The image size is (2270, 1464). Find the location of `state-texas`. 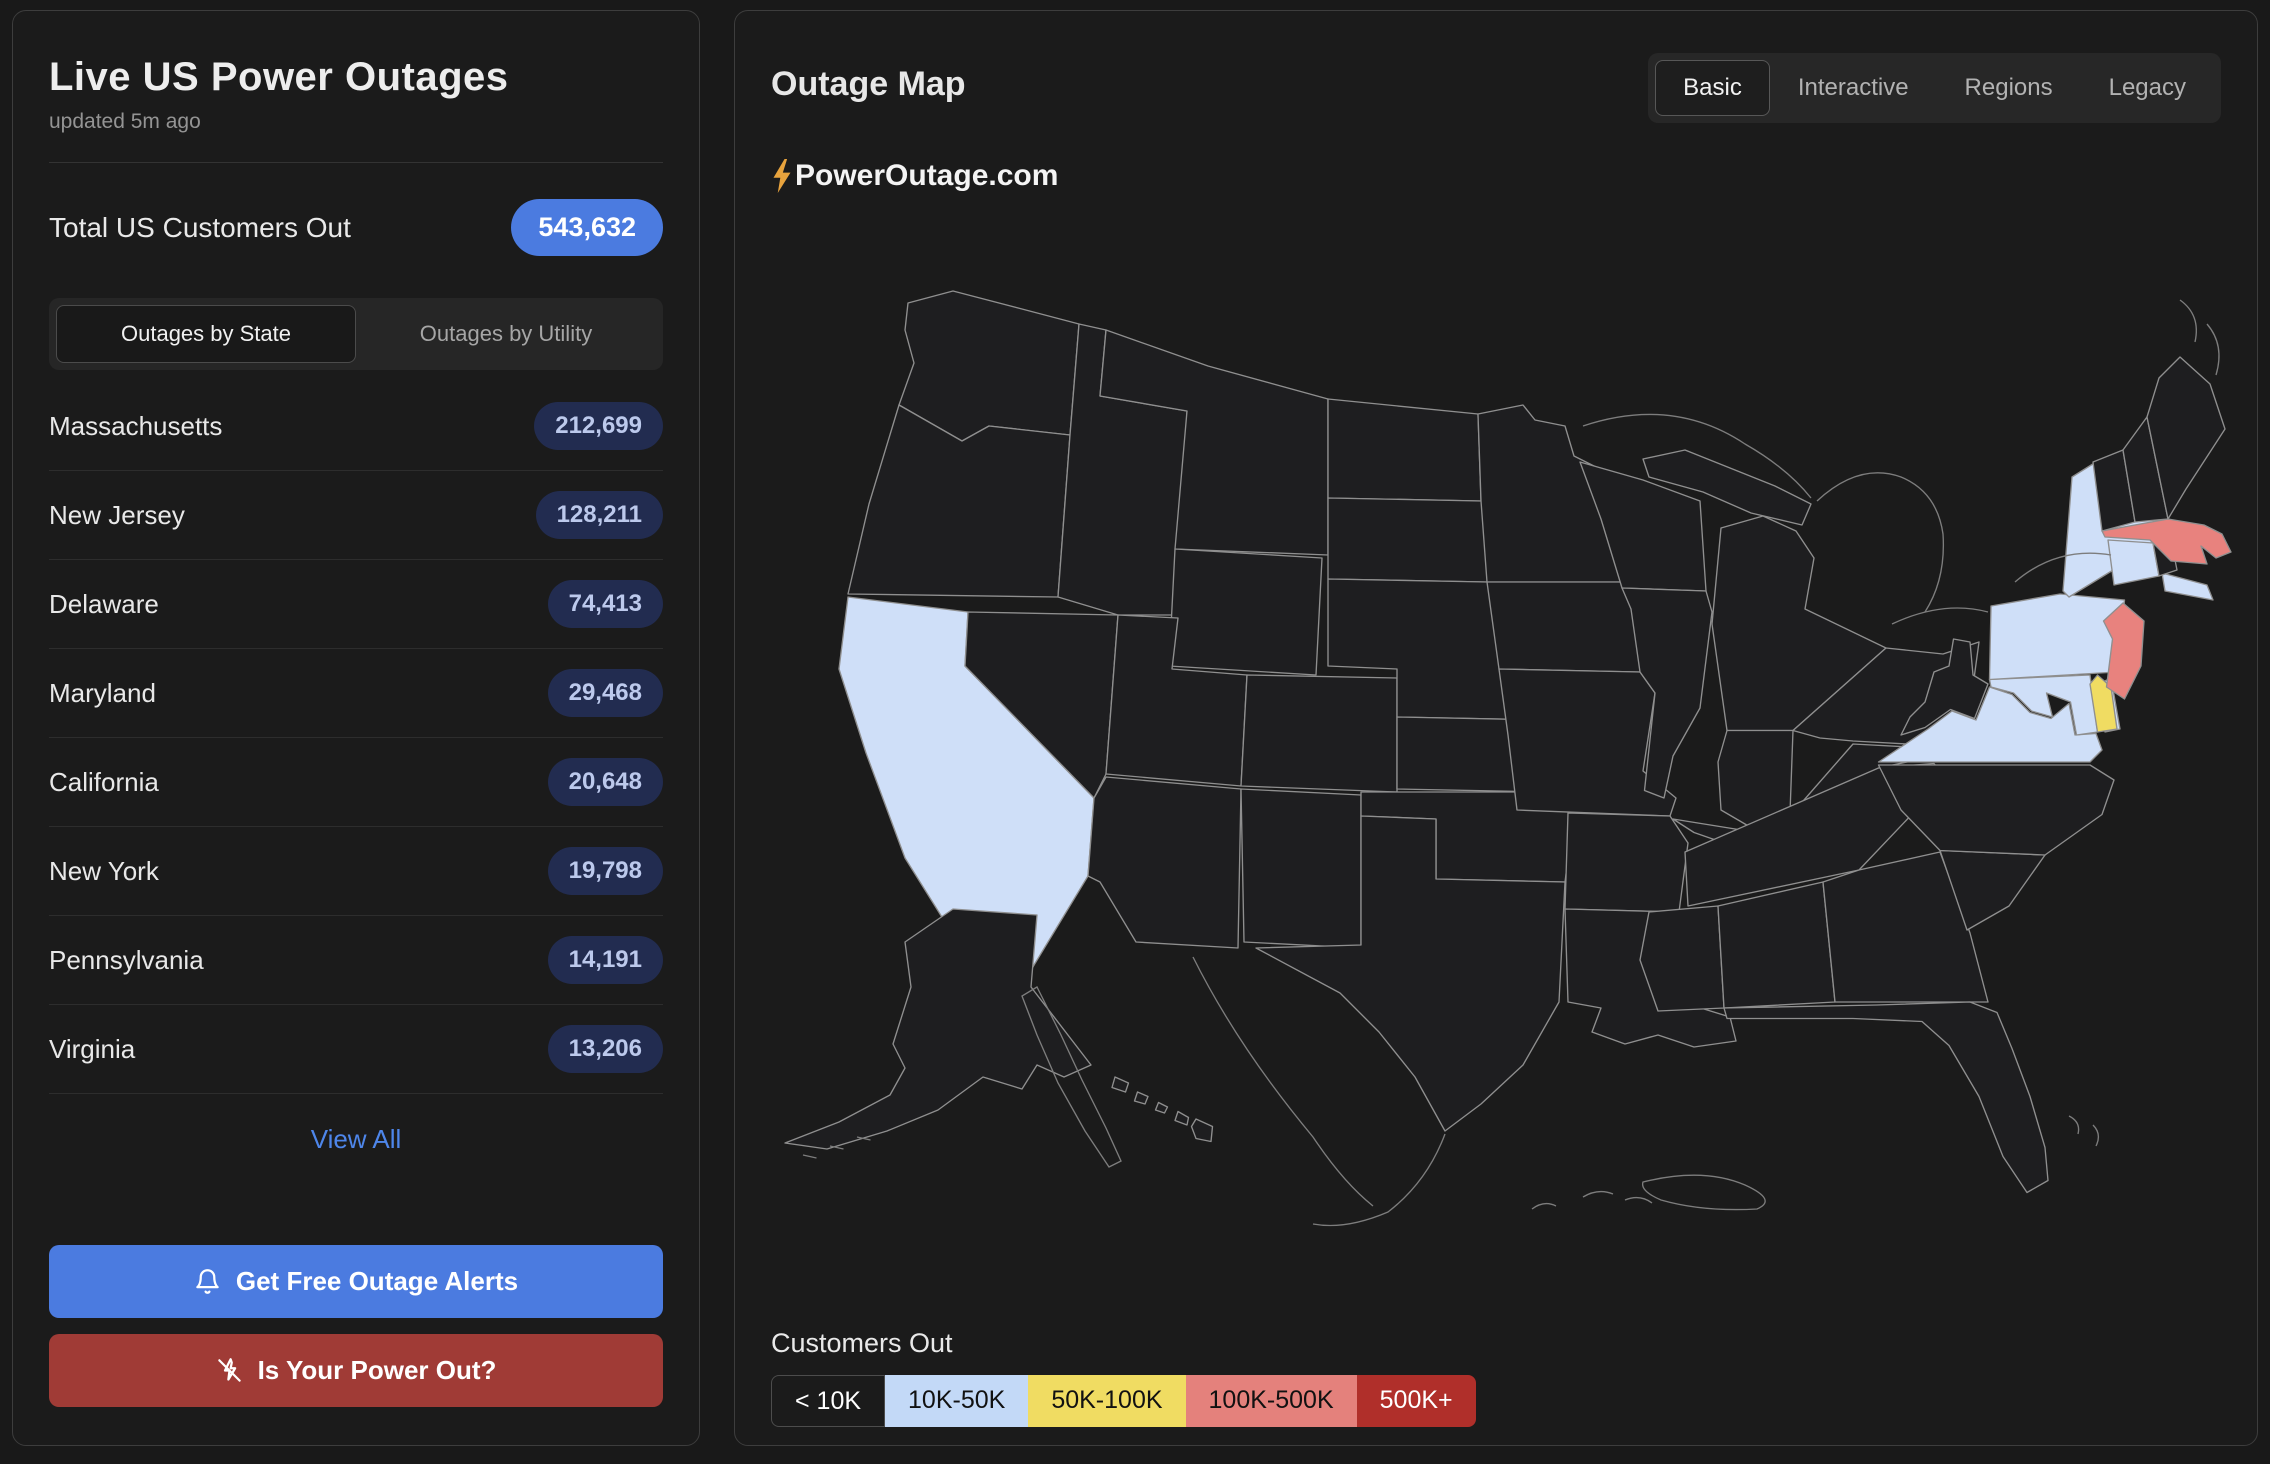

state-texas is located at coordinates (1410, 973).